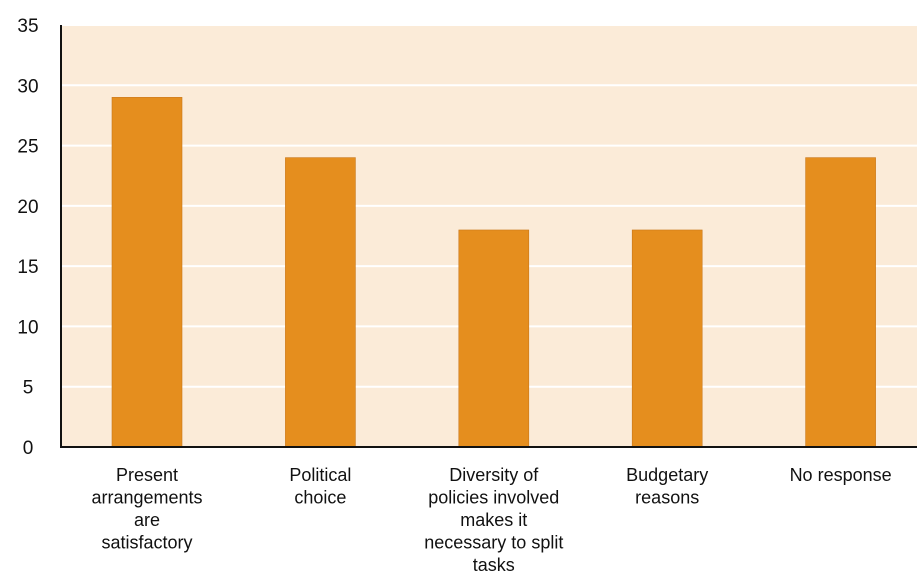  What do you see at coordinates (320, 475) in the screenshot?
I see `x-category-label-line: Political` at bounding box center [320, 475].